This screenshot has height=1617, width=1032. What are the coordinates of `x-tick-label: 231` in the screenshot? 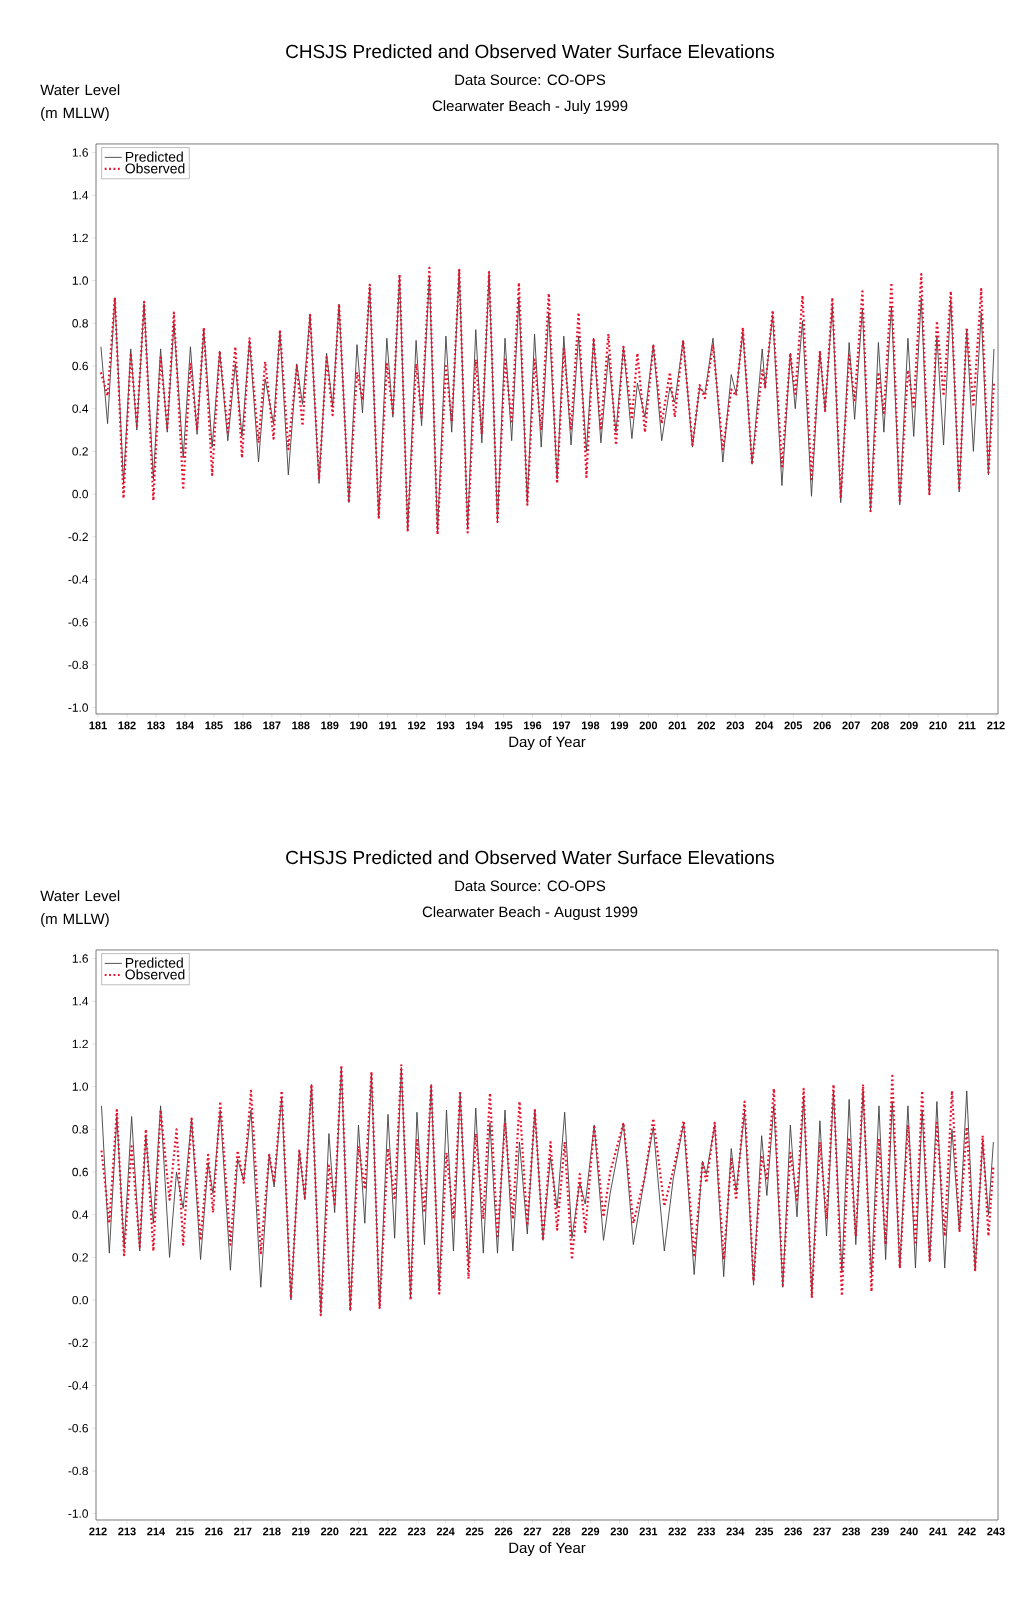 It's located at (648, 1531).